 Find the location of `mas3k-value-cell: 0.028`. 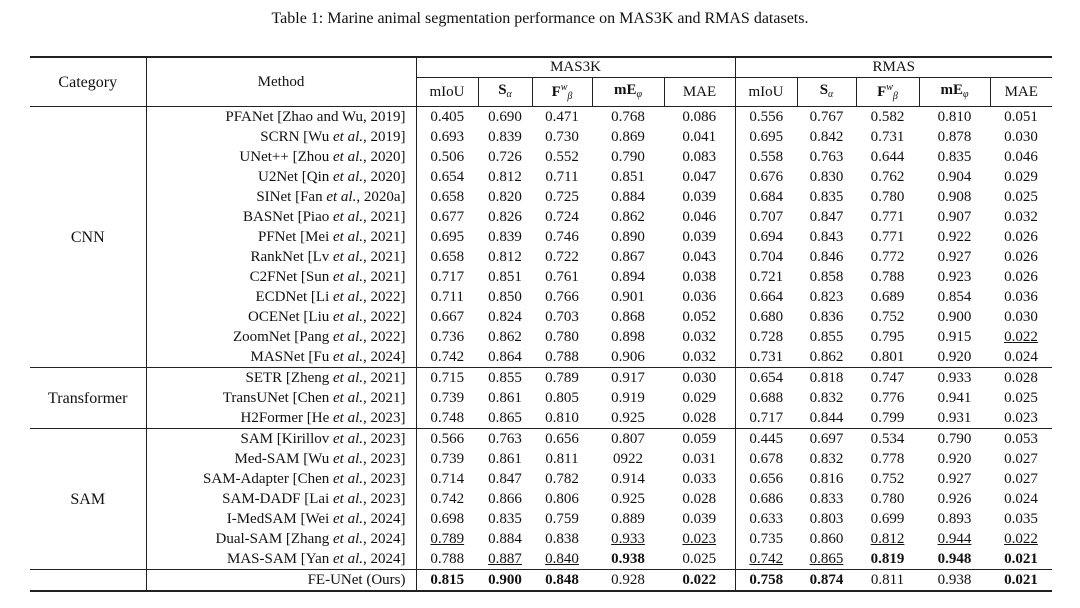

mas3k-value-cell: 0.028 is located at coordinates (700, 418).